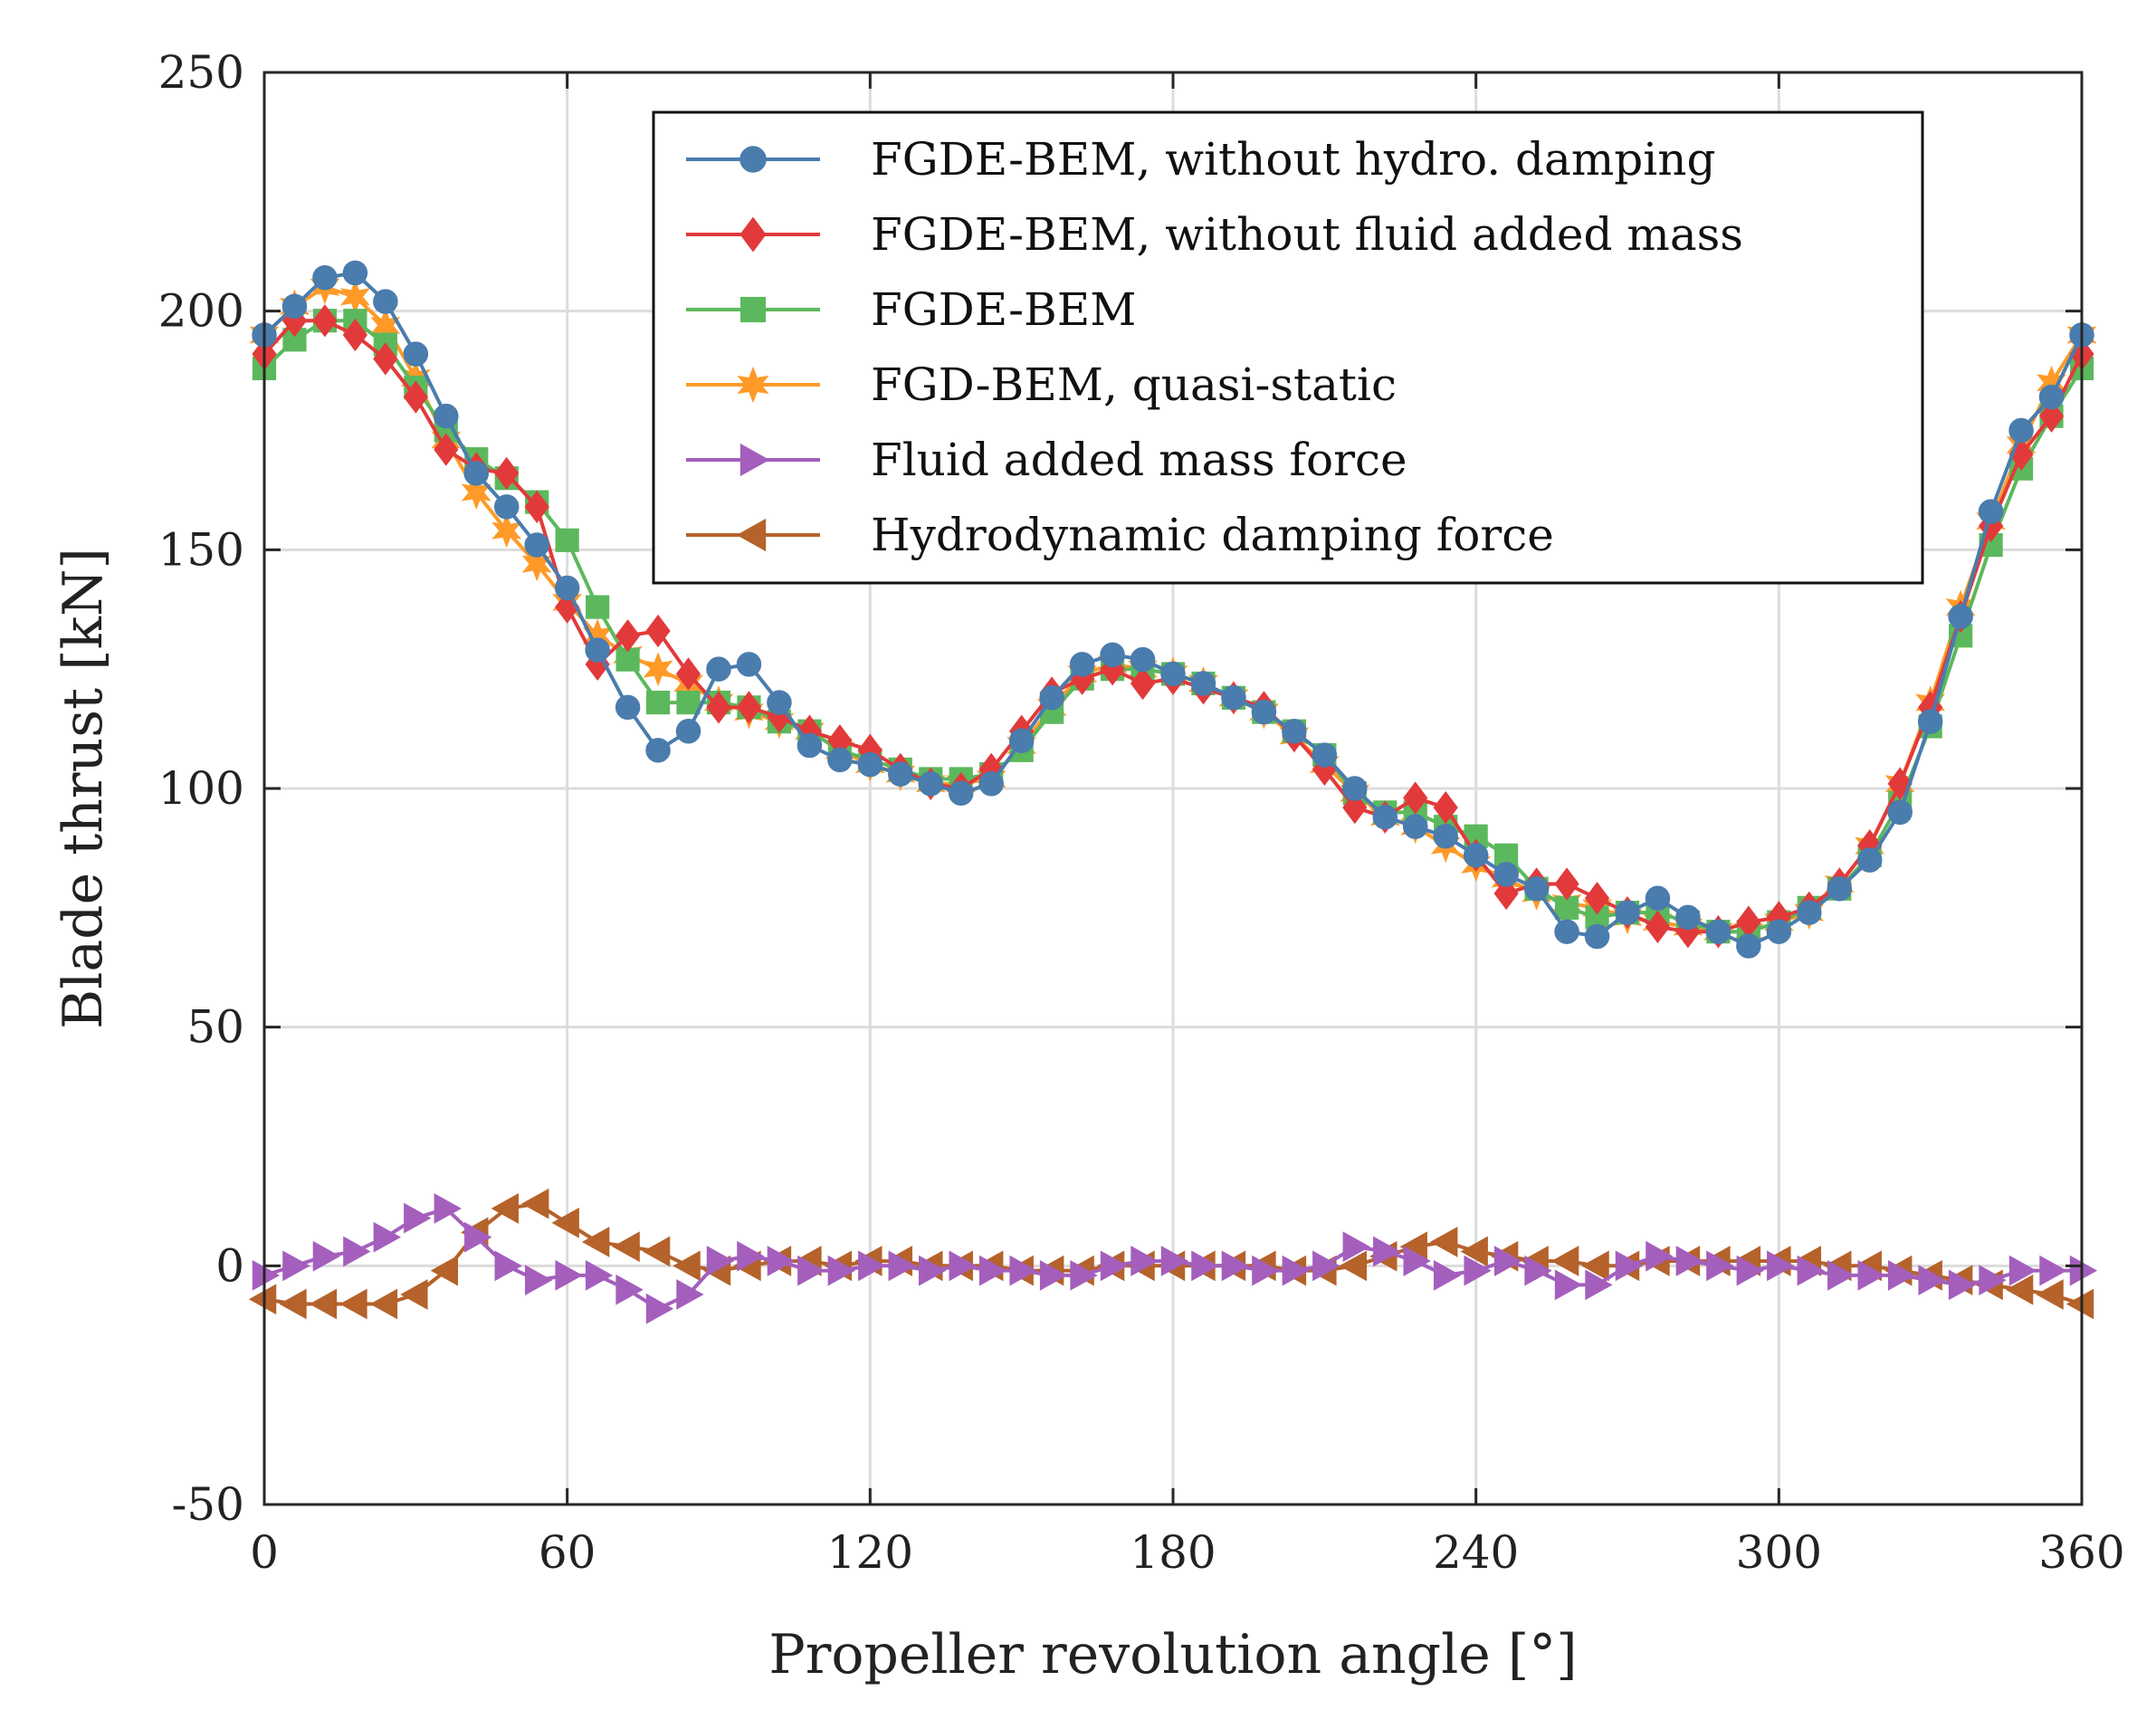 This screenshot has height=1729, width=2156. Describe the element at coordinates (84, 788) in the screenshot. I see `y-axis-title: Blade thrust [kN]` at that location.